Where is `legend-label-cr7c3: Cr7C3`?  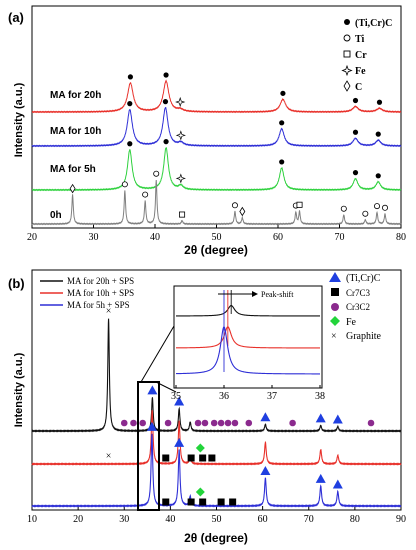
legend-label-cr7c3: Cr7C3 is located at coordinates (358, 293).